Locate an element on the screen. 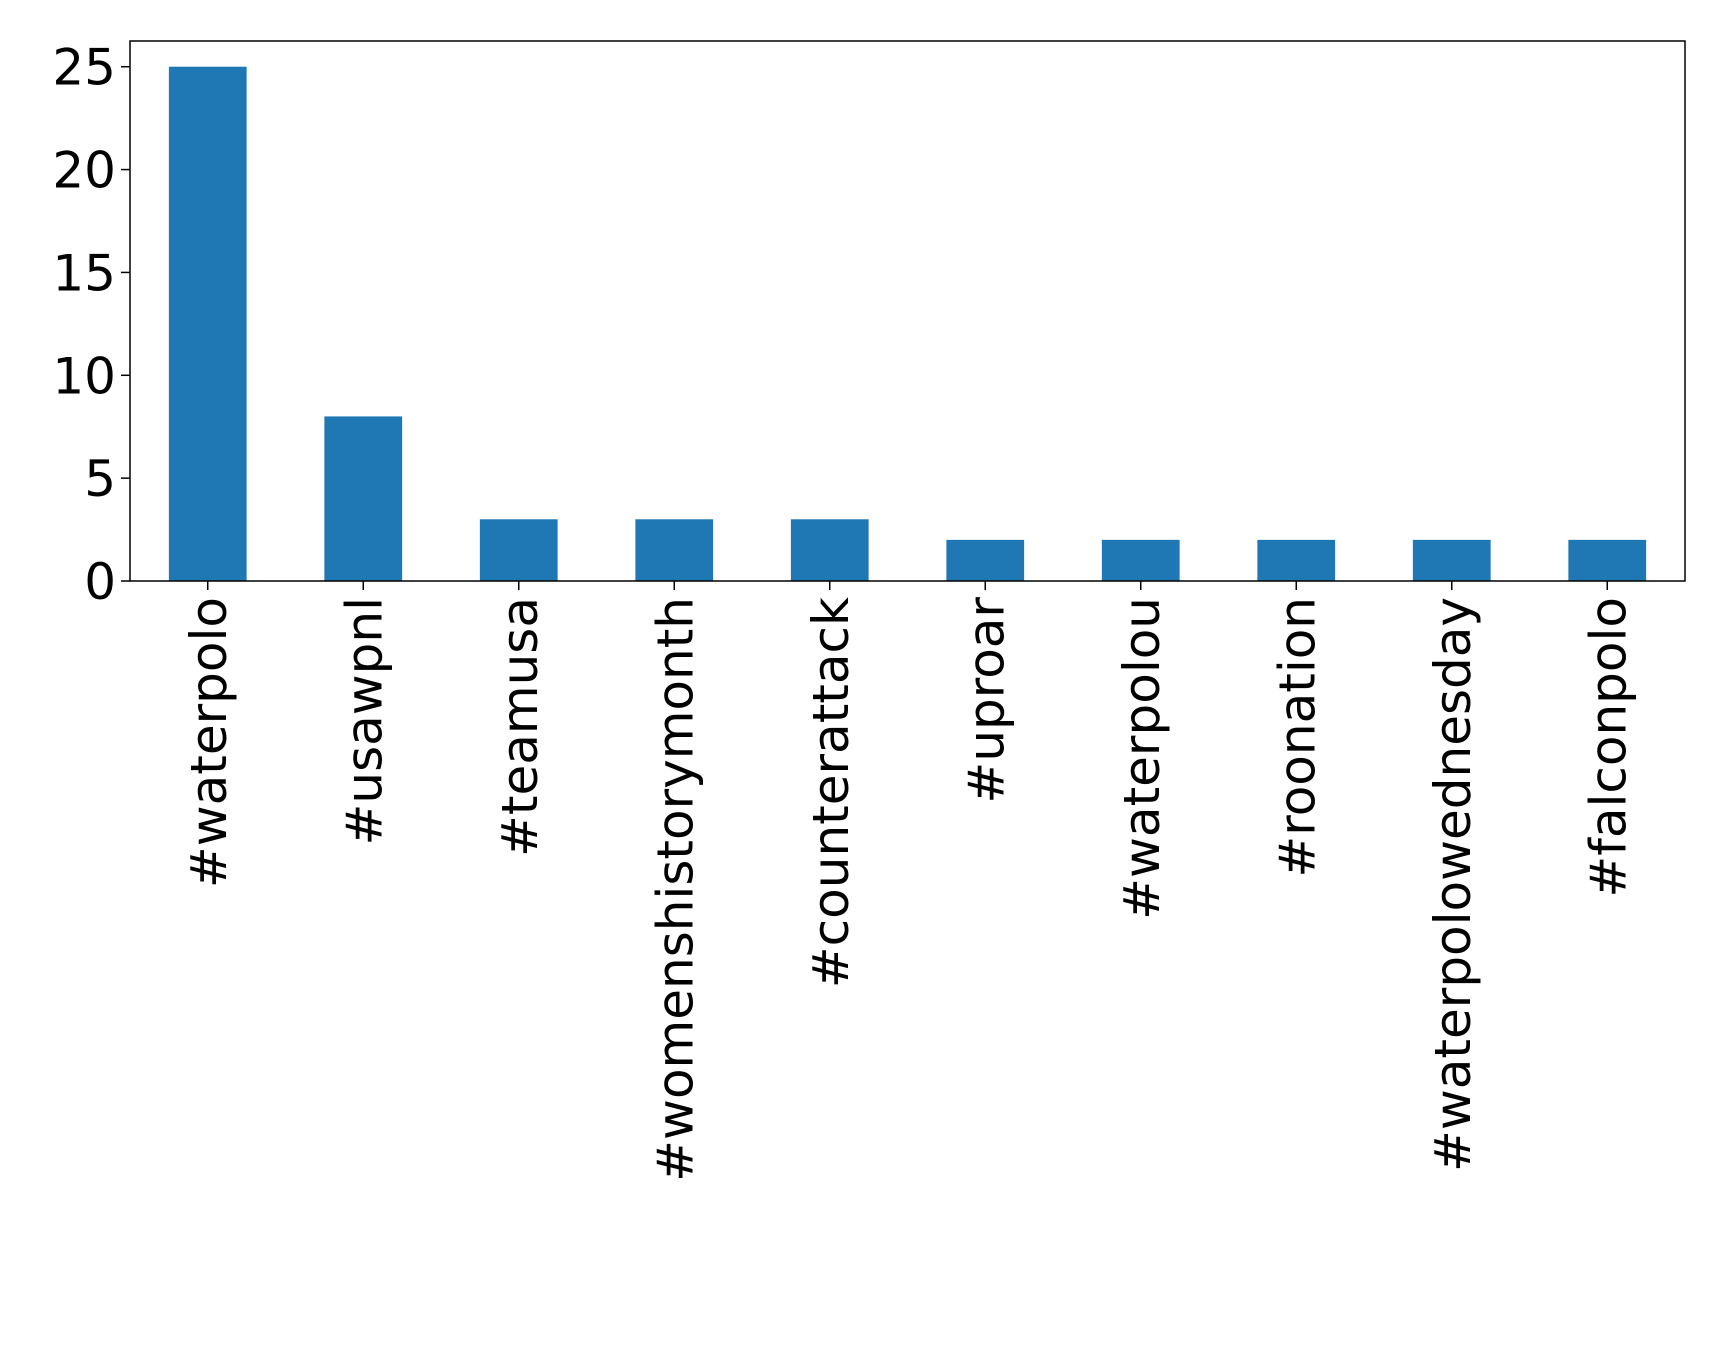 This screenshot has width=1719, height=1359. y-tick-label: 20 is located at coordinates (84, 171).